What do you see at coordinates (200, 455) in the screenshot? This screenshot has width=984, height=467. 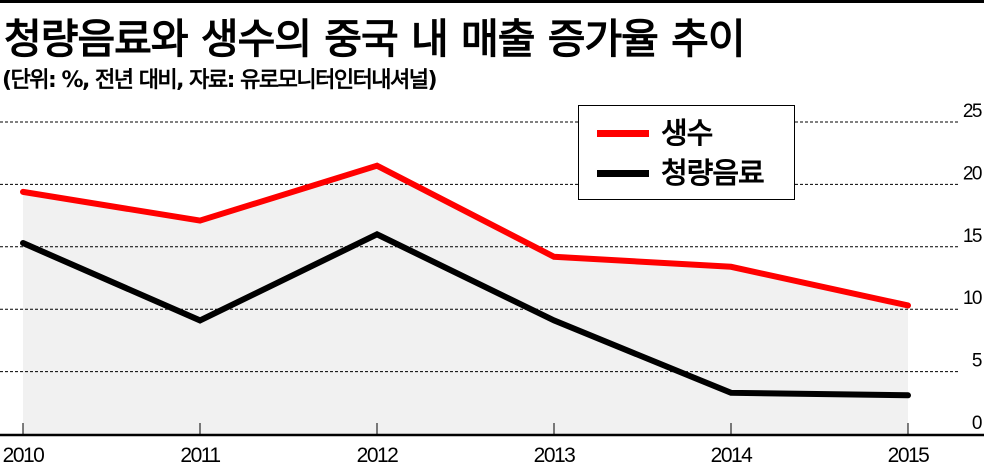 I see `x-tick-label: 2011` at bounding box center [200, 455].